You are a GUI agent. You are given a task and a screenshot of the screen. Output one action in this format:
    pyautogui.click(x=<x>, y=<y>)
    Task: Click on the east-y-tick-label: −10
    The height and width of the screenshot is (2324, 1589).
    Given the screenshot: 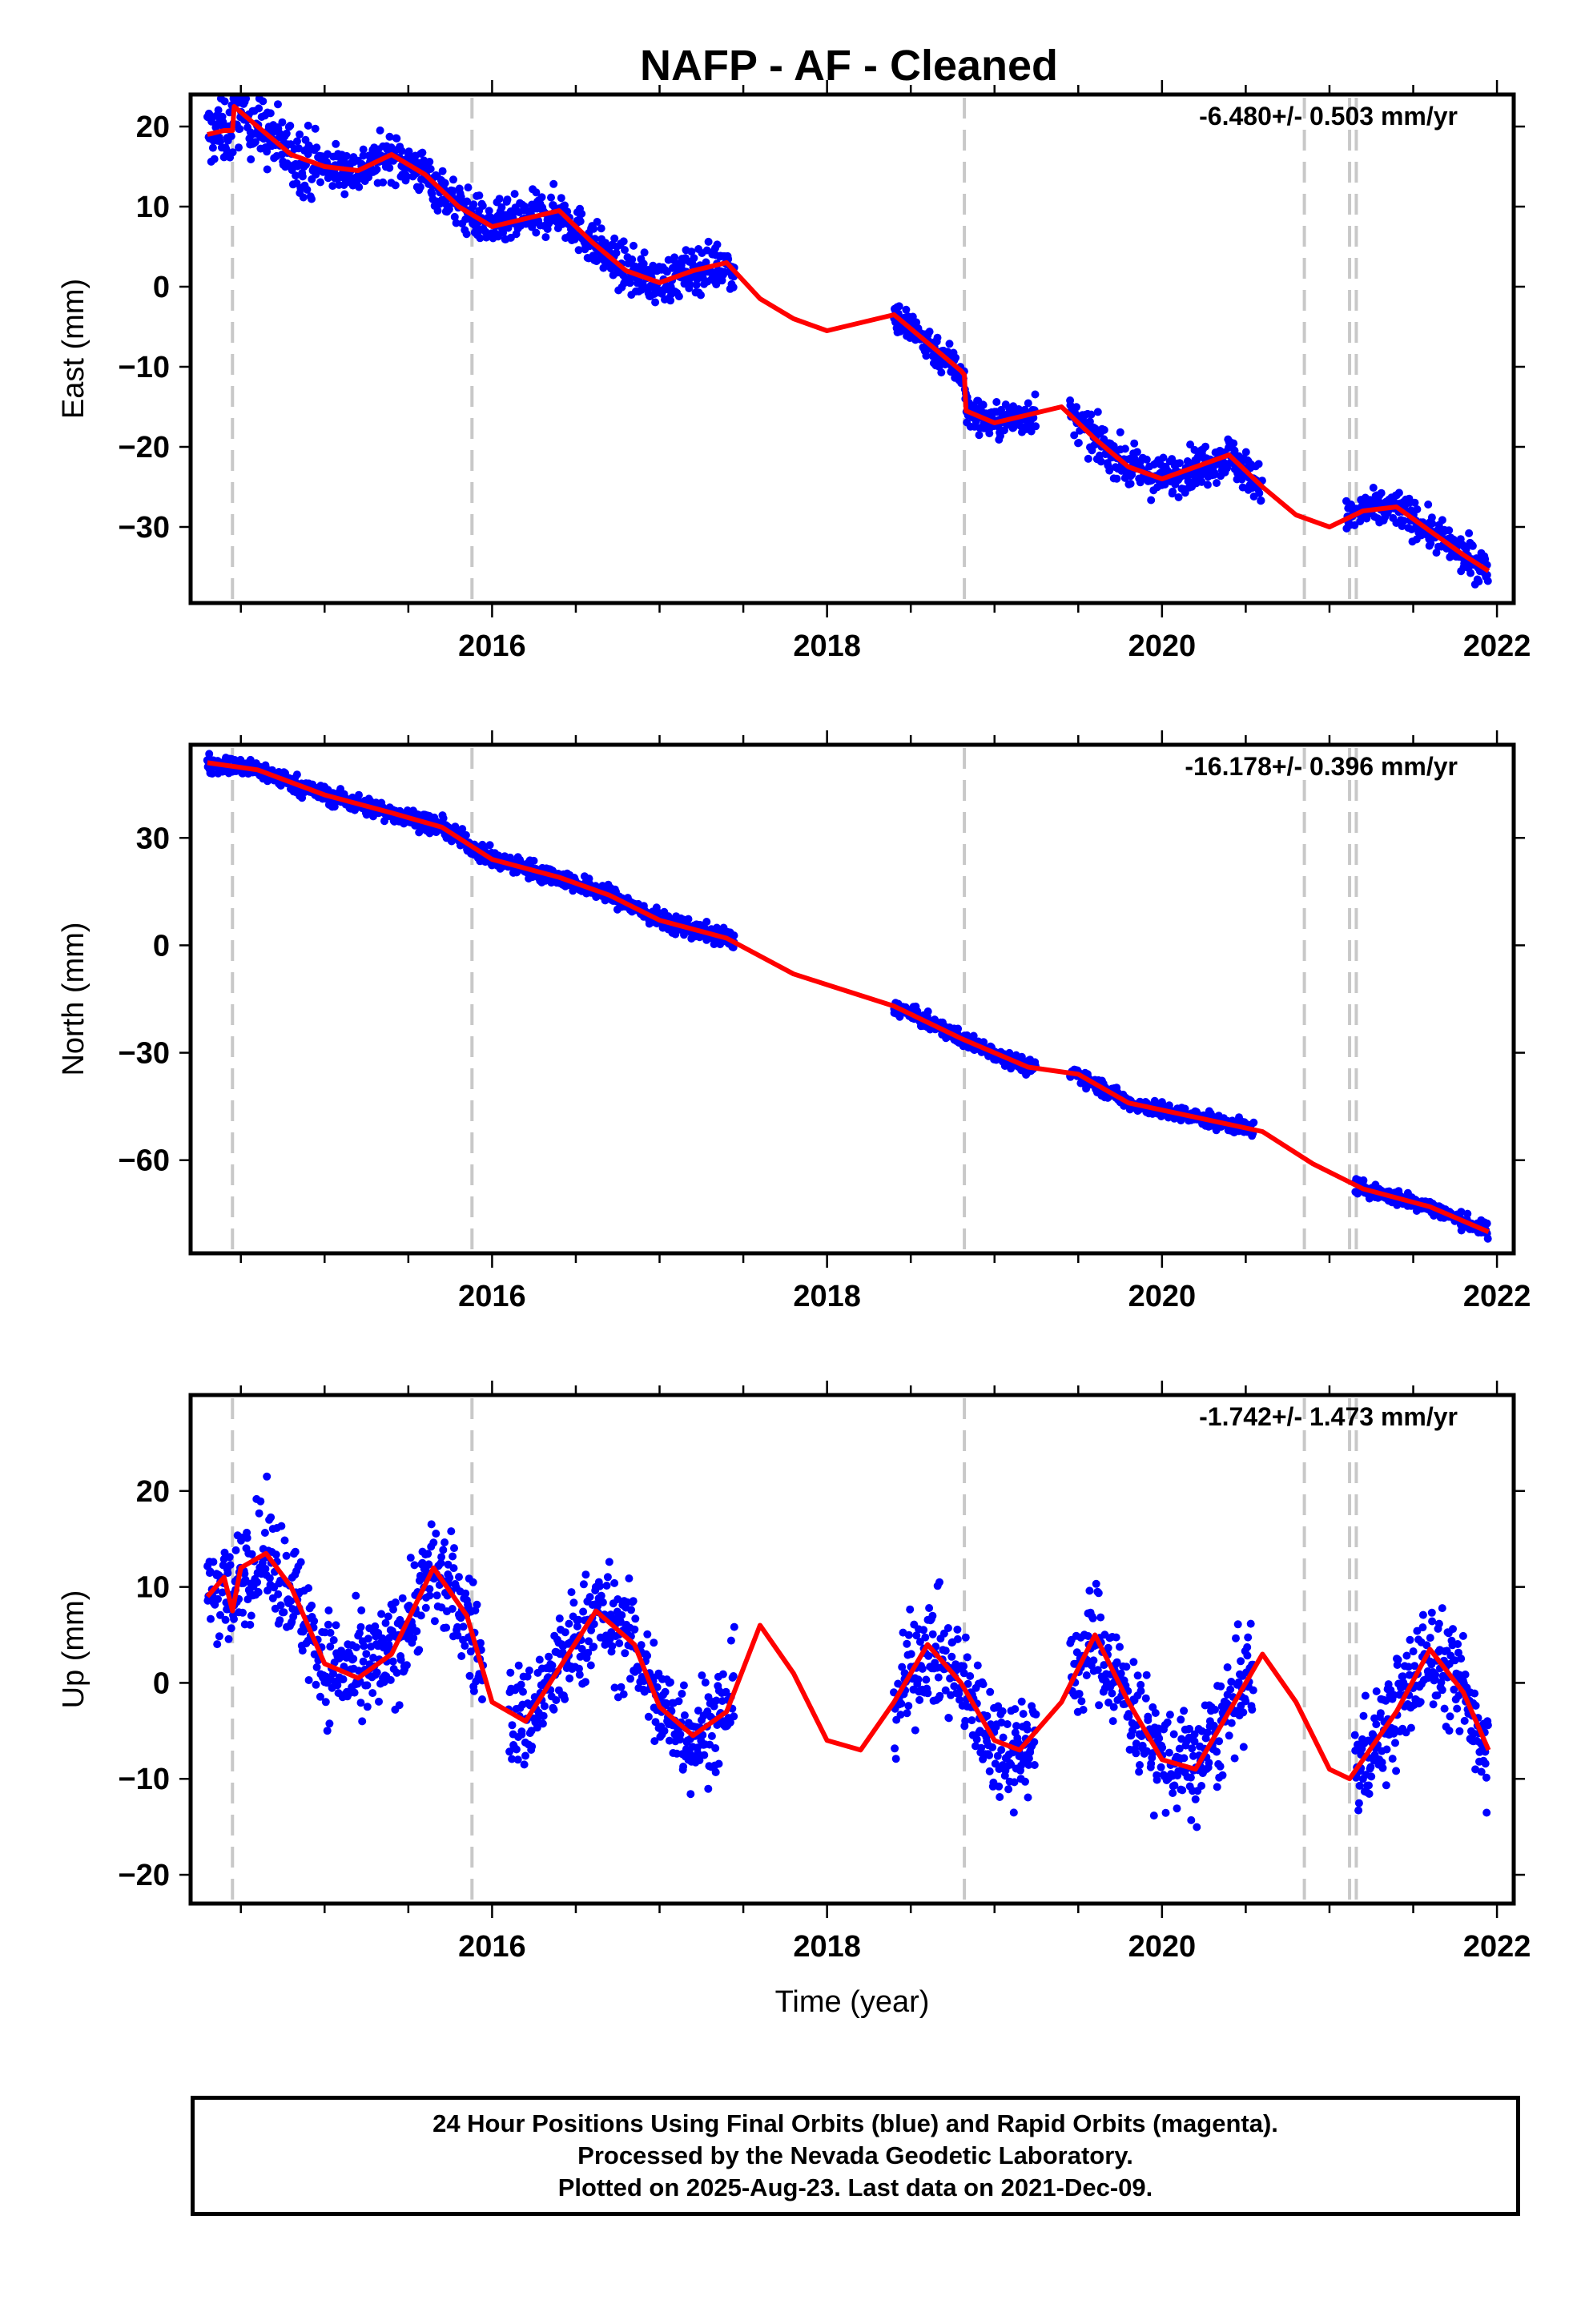 What is the action you would take?
    pyautogui.click(x=145, y=367)
    